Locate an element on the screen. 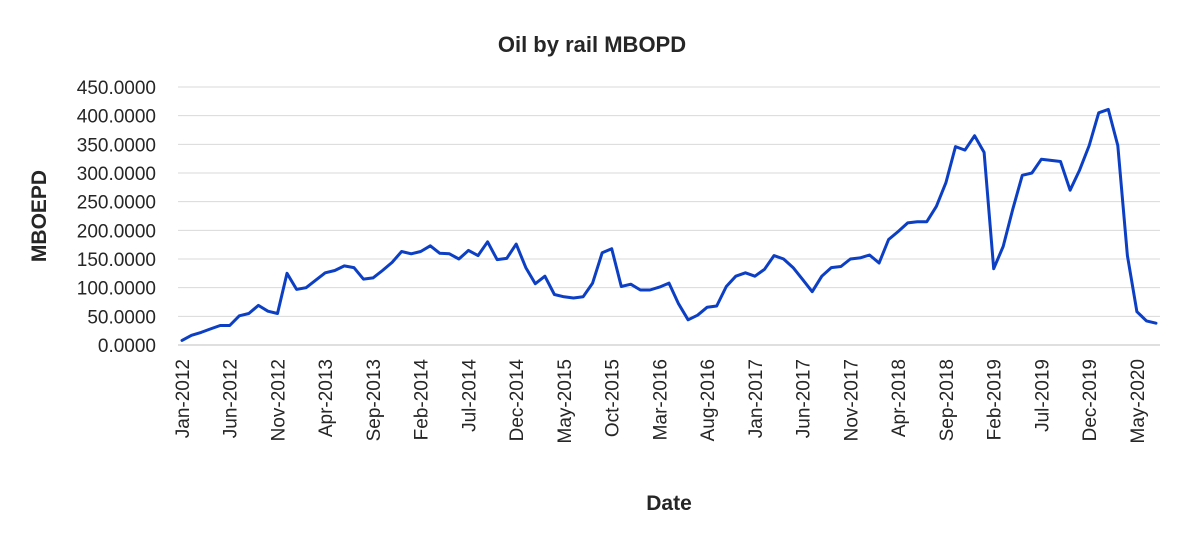  x-tick-label: Jun-2012 is located at coordinates (231, 398).